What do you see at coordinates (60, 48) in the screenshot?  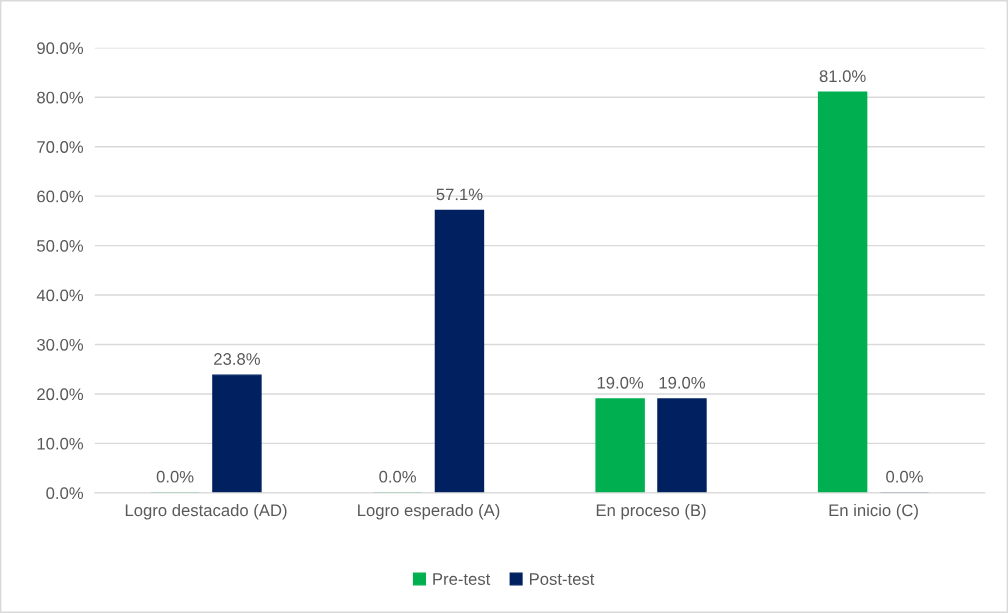 I see `y-tick-label: 90.0%` at bounding box center [60, 48].